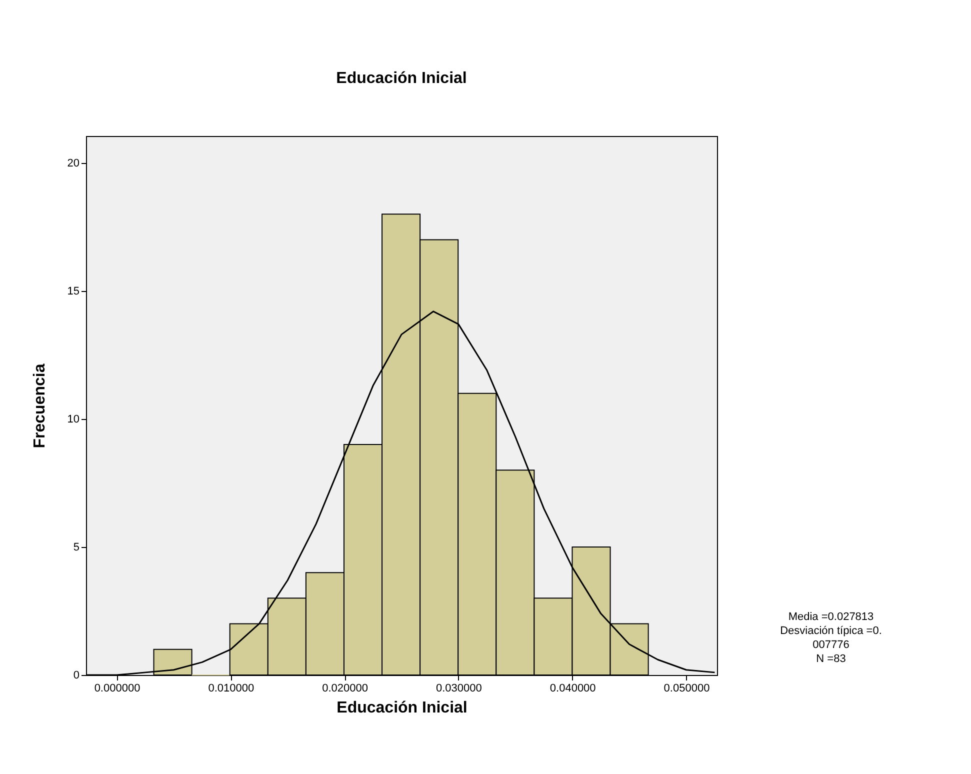  What do you see at coordinates (831, 645) in the screenshot?
I see `text: 007776` at bounding box center [831, 645].